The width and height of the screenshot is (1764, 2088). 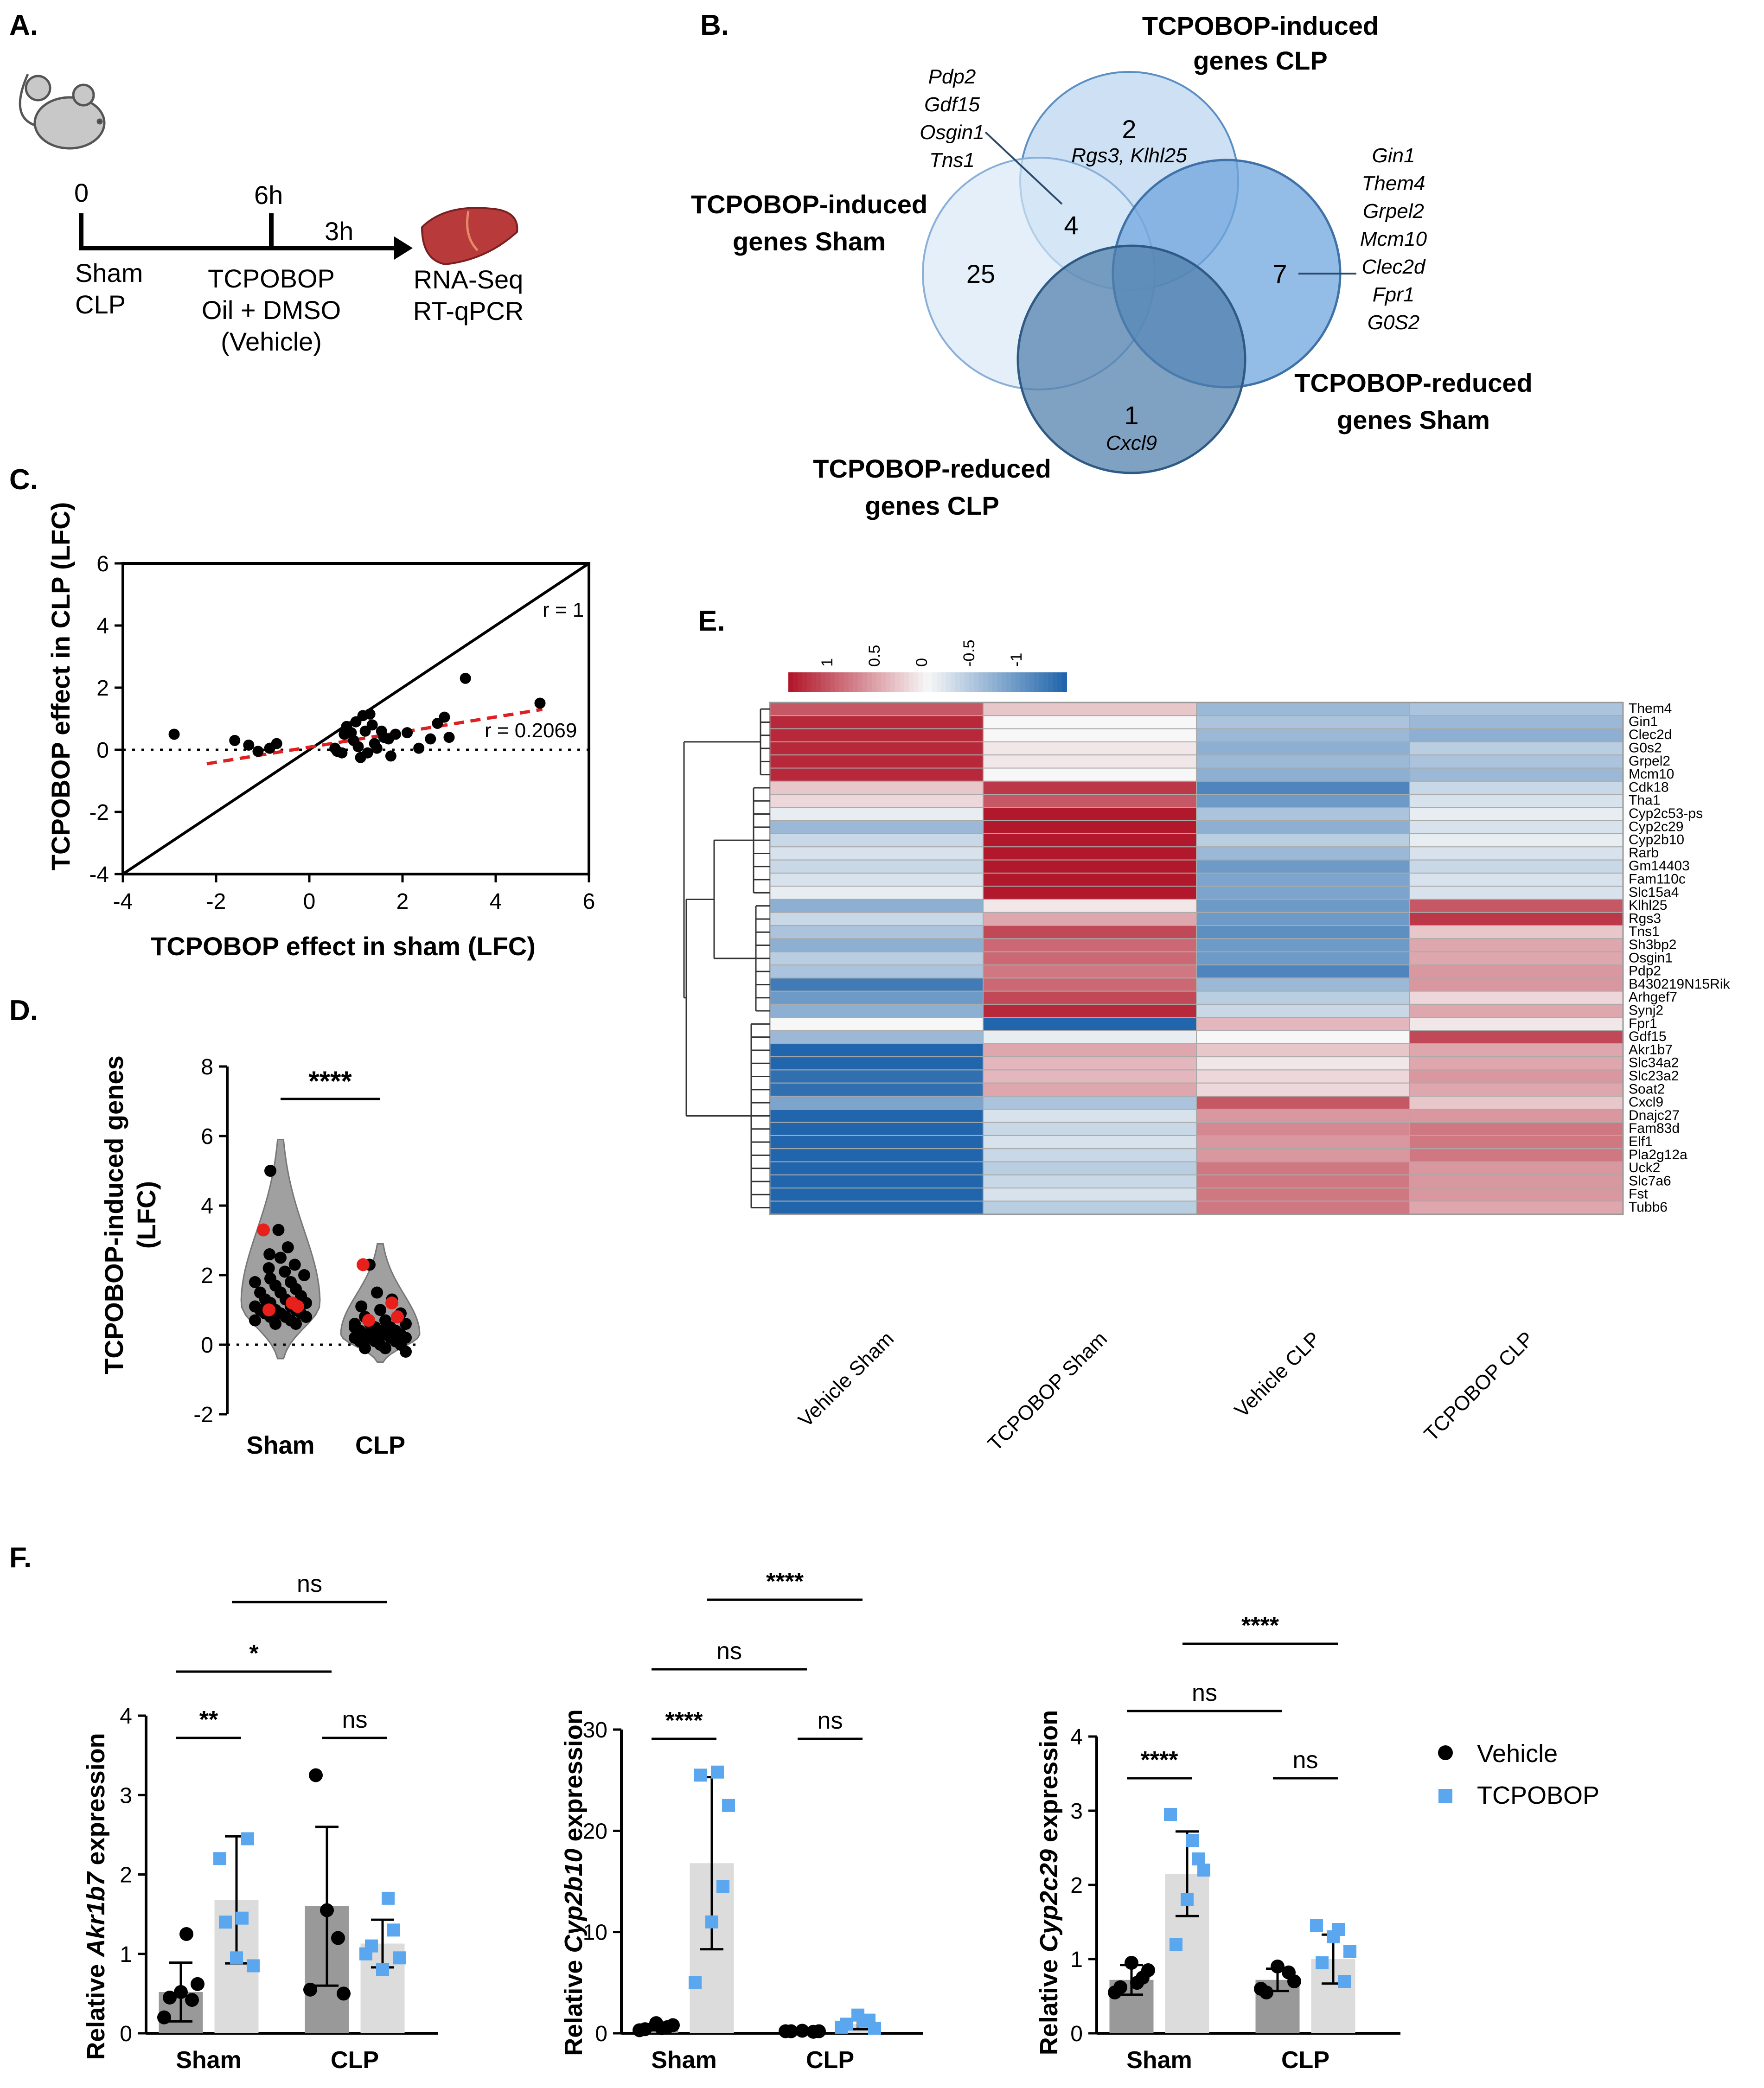 What do you see at coordinates (1653, 997) in the screenshot?
I see `heatmap-row-label: Arhgef7` at bounding box center [1653, 997].